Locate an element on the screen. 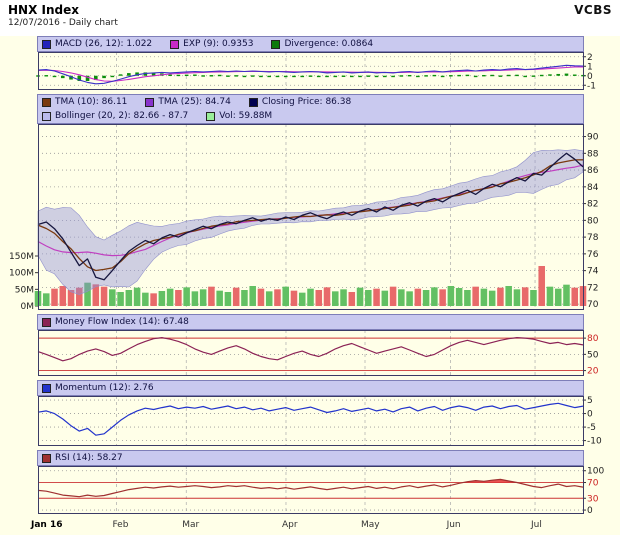 The image size is (620, 535). svg-text: 82 is located at coordinates (592, 205).